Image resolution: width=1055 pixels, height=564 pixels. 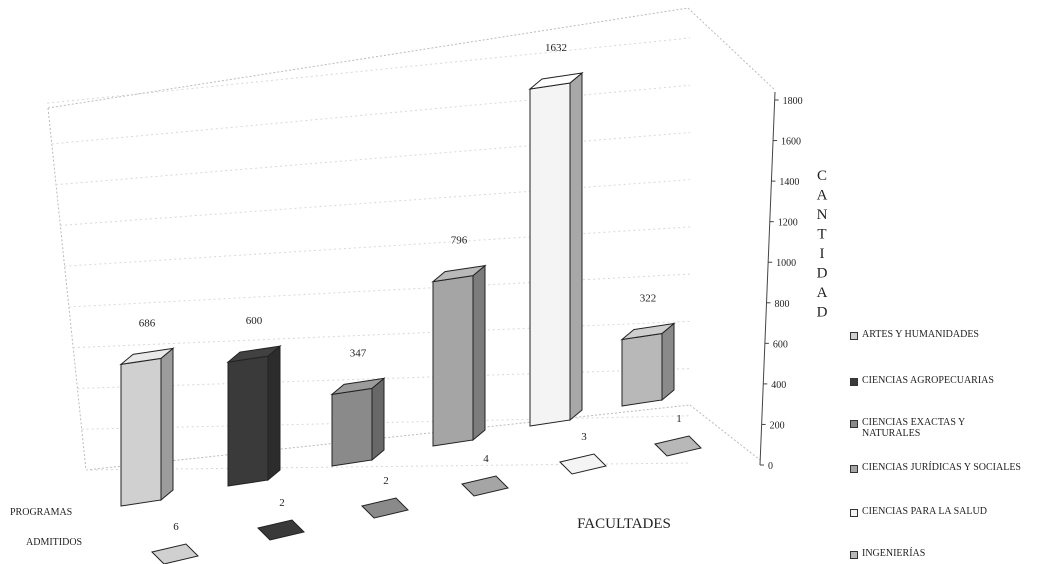 I want to click on y-tick-label: 1800, so click(x=793, y=101).